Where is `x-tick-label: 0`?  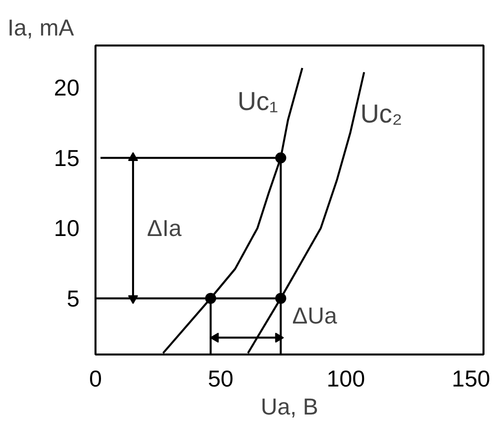 x-tick-label: 0 is located at coordinates (95, 379).